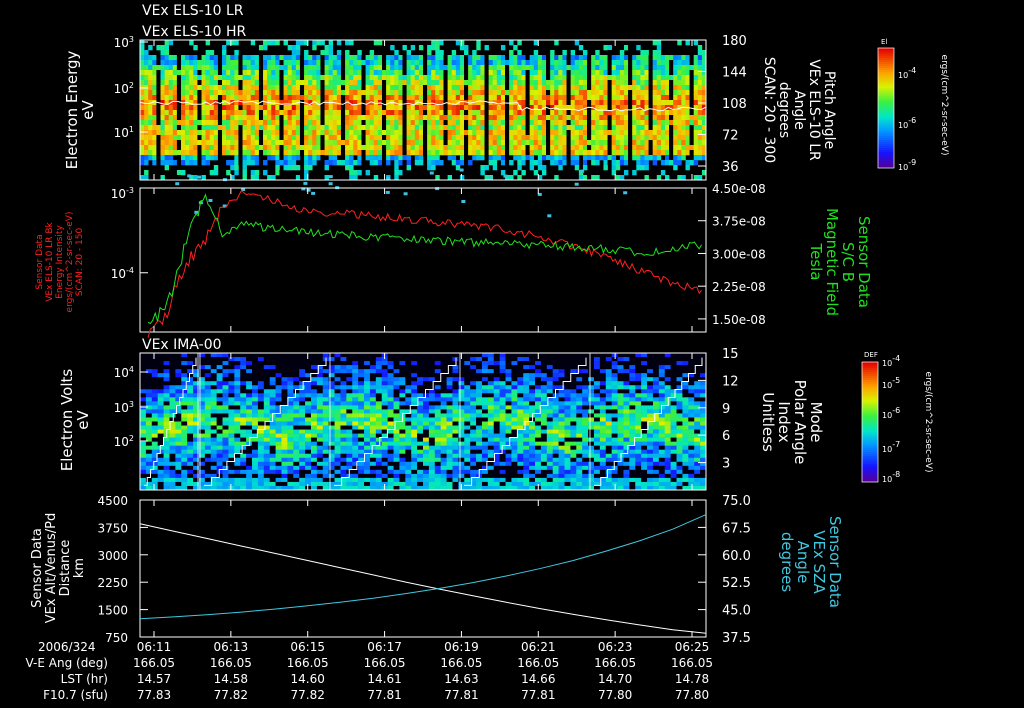  What do you see at coordinates (231, 695) in the screenshot?
I see `ephemeris-value: 77.82` at bounding box center [231, 695].